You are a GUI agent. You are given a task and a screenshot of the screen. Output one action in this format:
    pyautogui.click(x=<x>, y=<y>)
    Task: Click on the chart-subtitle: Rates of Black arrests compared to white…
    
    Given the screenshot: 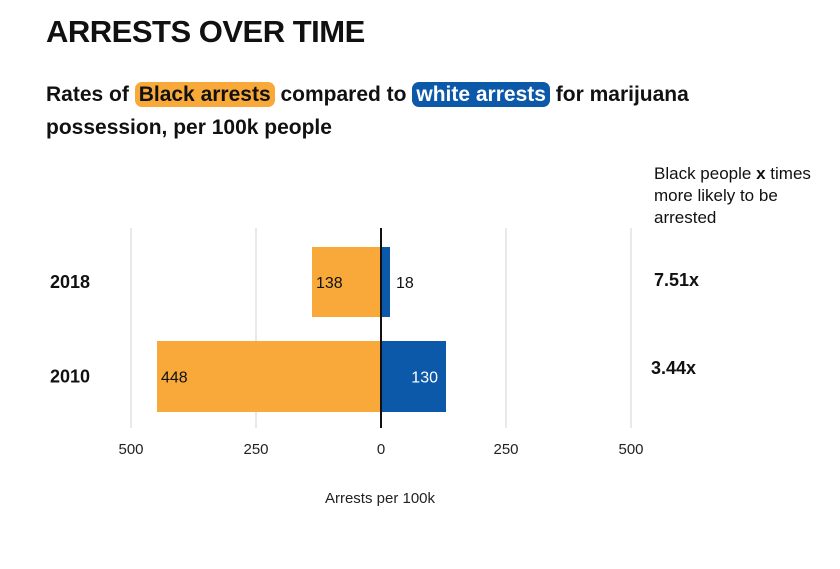 What is the action you would take?
    pyautogui.click(x=396, y=111)
    